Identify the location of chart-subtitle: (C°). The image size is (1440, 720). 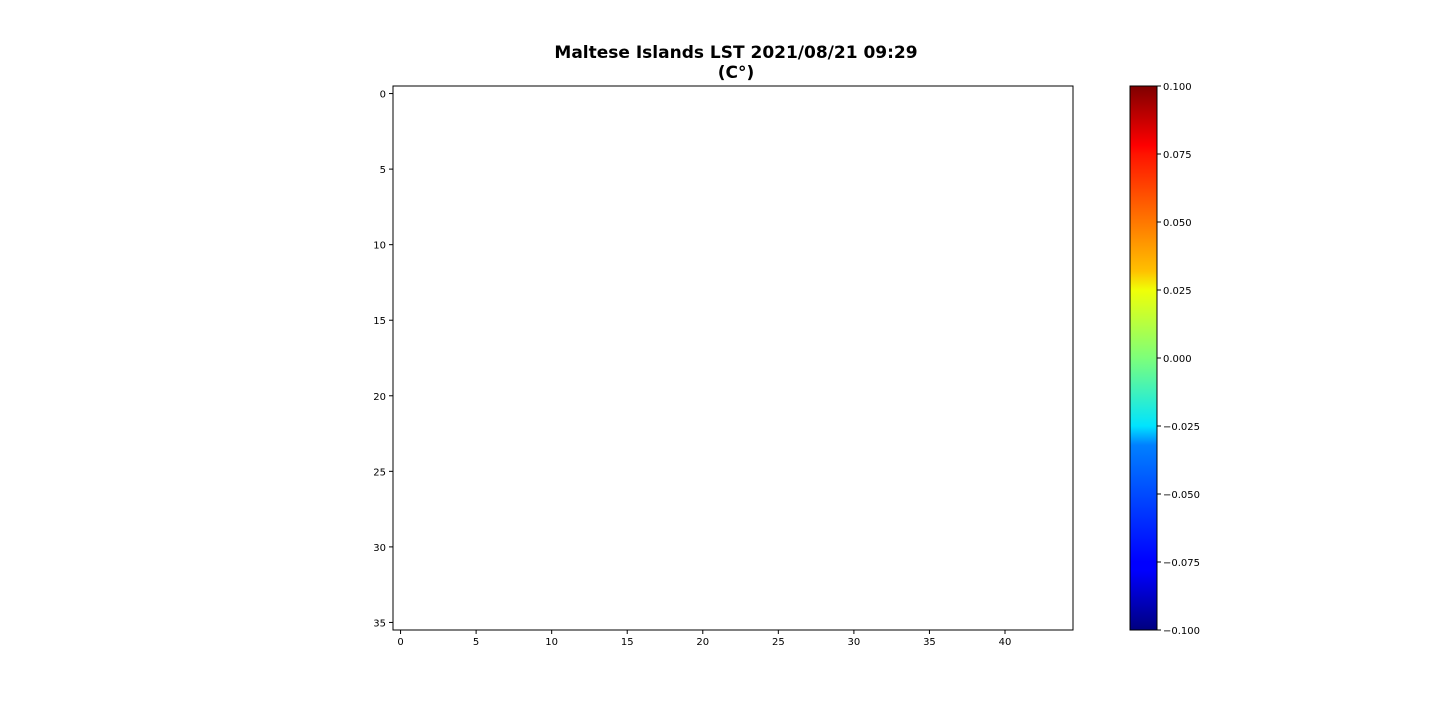
(736, 73).